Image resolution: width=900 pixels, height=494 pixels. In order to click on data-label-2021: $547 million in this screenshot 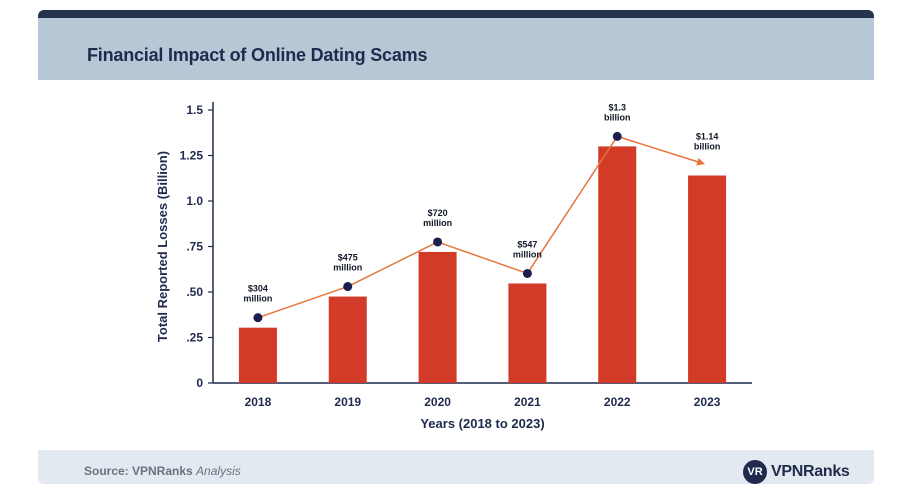, I will do `click(527, 249)`.